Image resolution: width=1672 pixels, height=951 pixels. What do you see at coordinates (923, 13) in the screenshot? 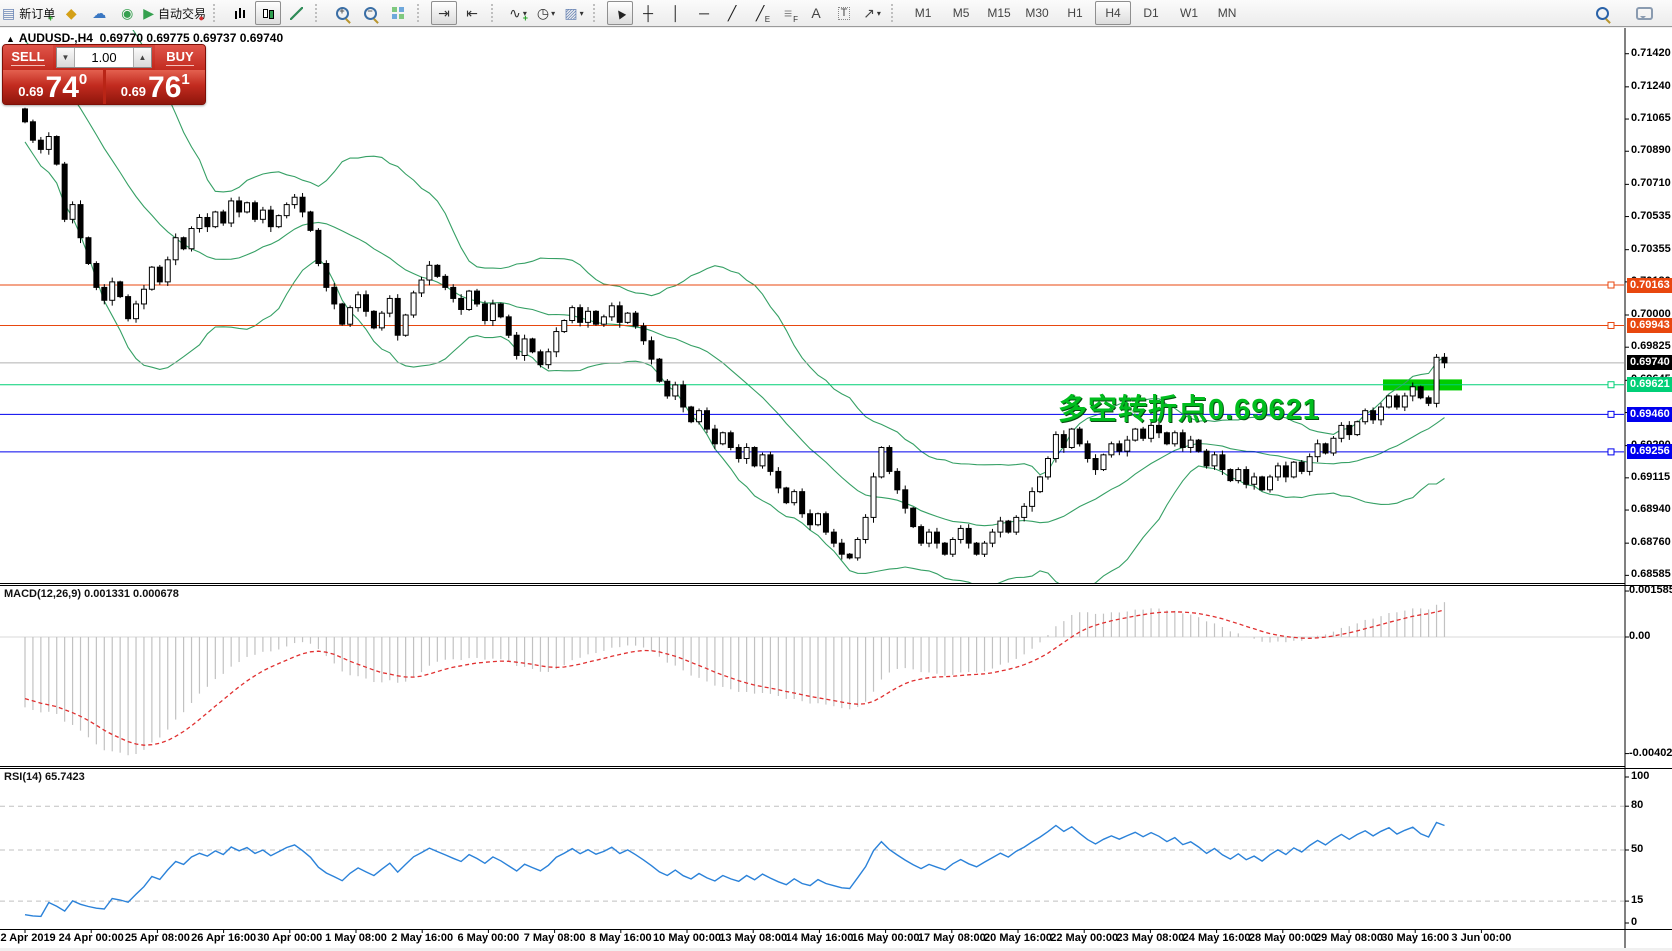
I see `tf-m1: M1` at bounding box center [923, 13].